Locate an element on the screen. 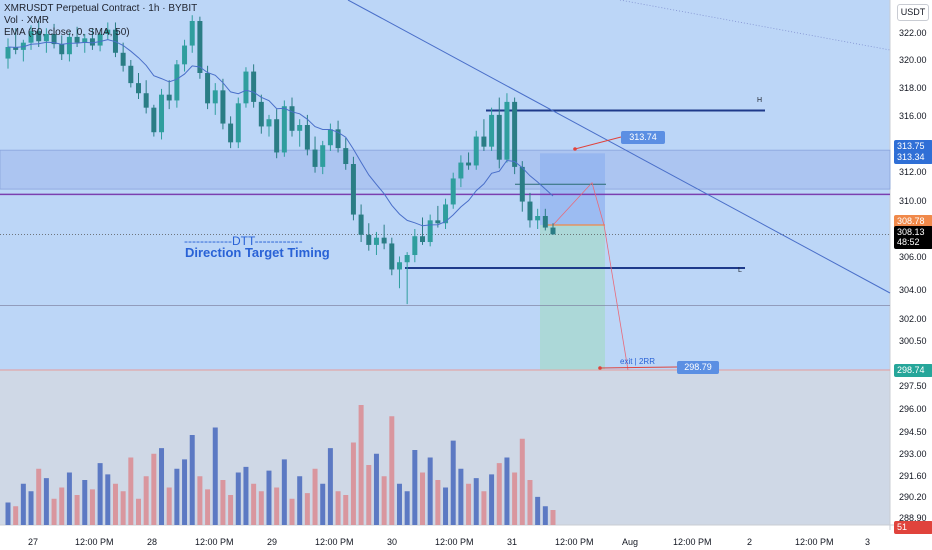 The width and height of the screenshot is (932, 550). ema-legend: EMA (50, close, 0, SMA, 50) is located at coordinates (67, 32).